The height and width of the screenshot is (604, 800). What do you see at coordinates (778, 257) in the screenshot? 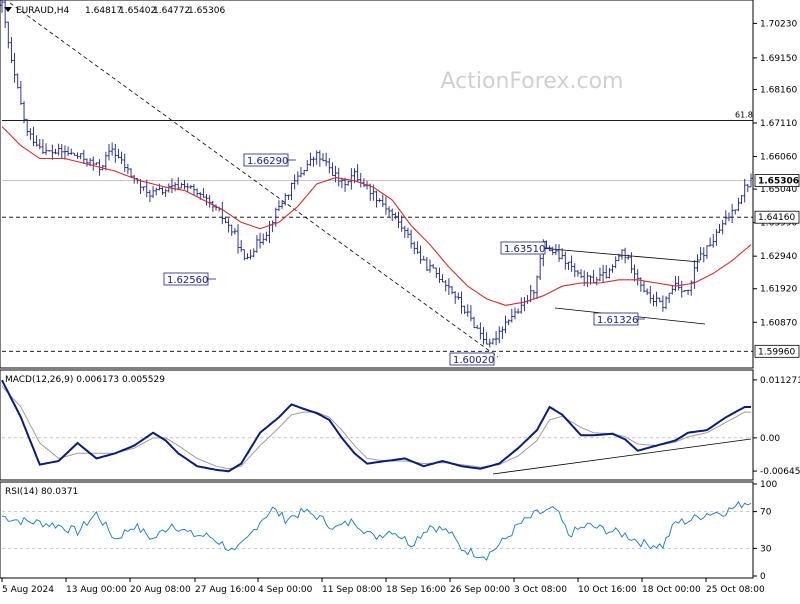
I see `price-tick-label: 1.62940` at bounding box center [778, 257].